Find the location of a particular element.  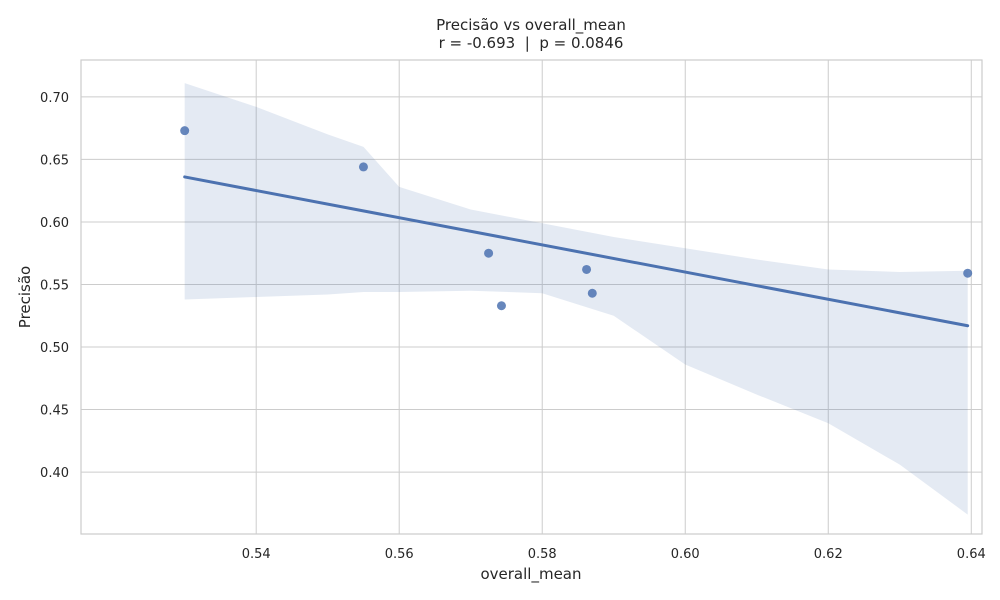

x-axis-label: overall_mean is located at coordinates (530, 574).